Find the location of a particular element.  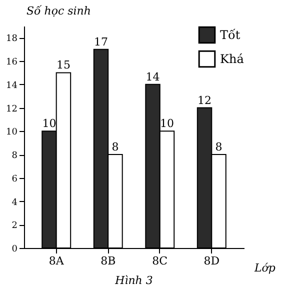

text: Hình 3 is located at coordinates (133, 280).